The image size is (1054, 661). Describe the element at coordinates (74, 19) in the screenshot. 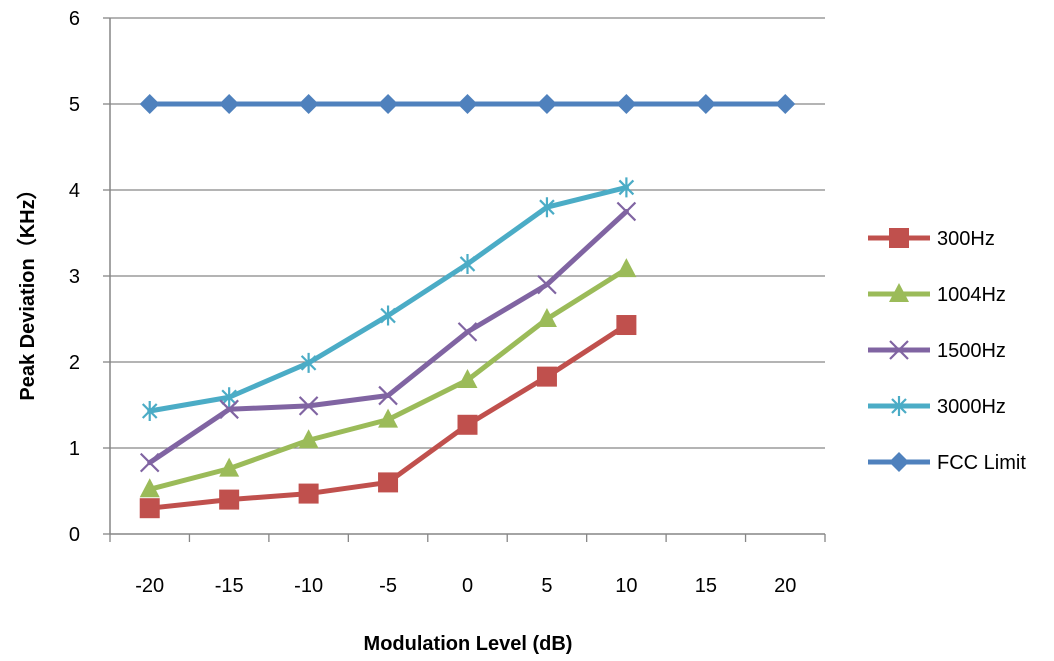

I see `y-tick-label: 6` at that location.